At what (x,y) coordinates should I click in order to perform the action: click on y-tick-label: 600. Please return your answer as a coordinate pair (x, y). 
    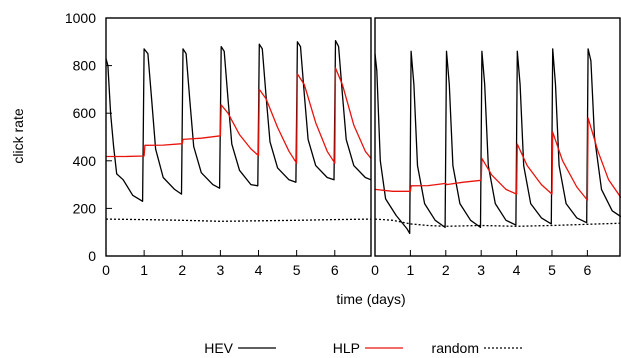
    Looking at the image, I should click on (85, 113).